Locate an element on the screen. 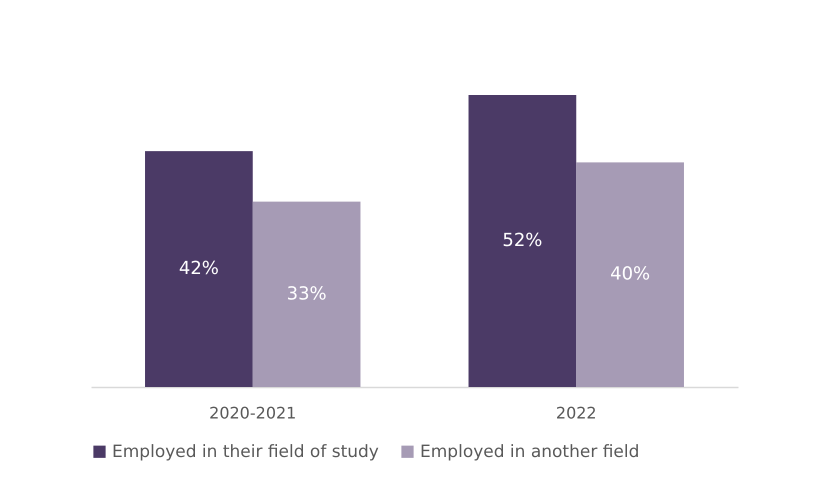 The image size is (830, 485). data-label: 33% is located at coordinates (306, 293).